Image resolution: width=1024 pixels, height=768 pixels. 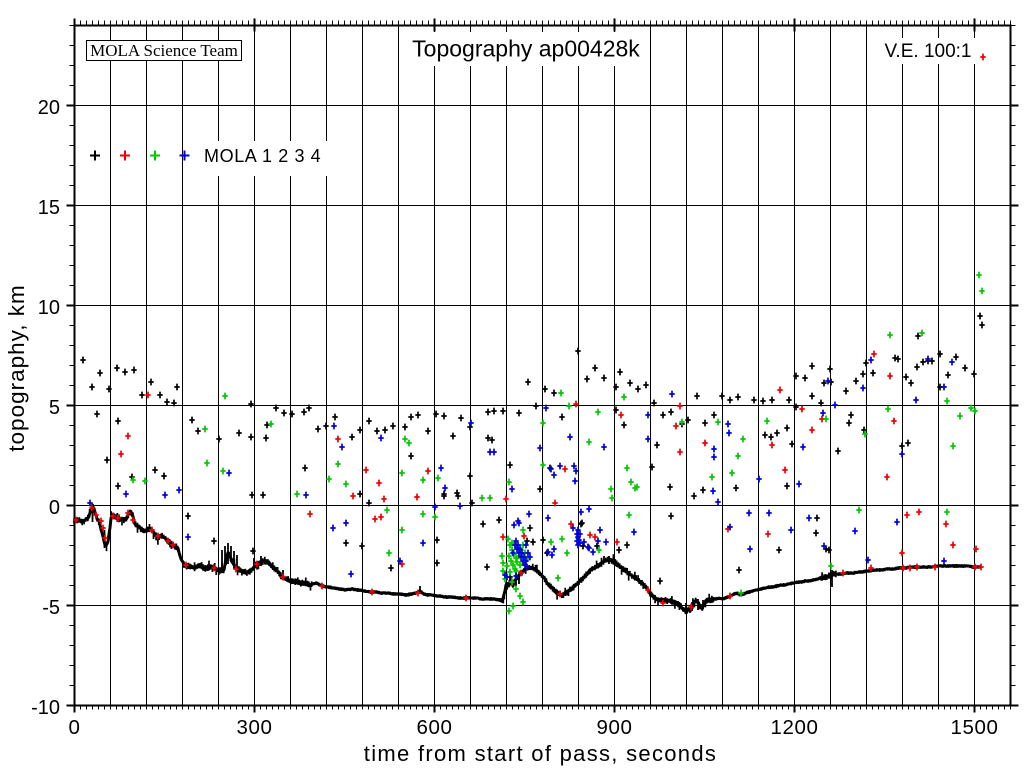 I want to click on svg-text: V.E. 100:1, so click(x=928, y=51).